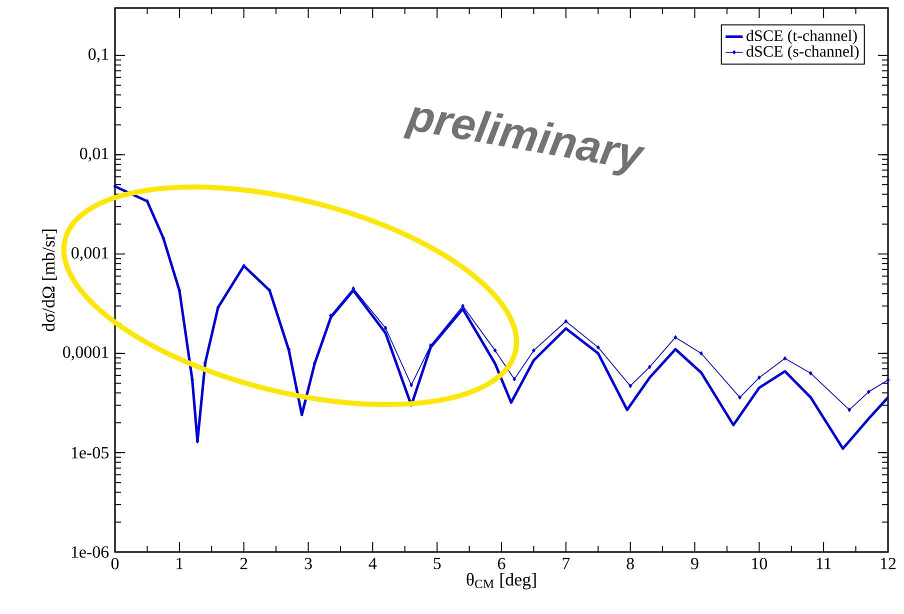 This screenshot has width=904, height=614. What do you see at coordinates (630, 564) in the screenshot?
I see `x-tick-label: 8` at bounding box center [630, 564].